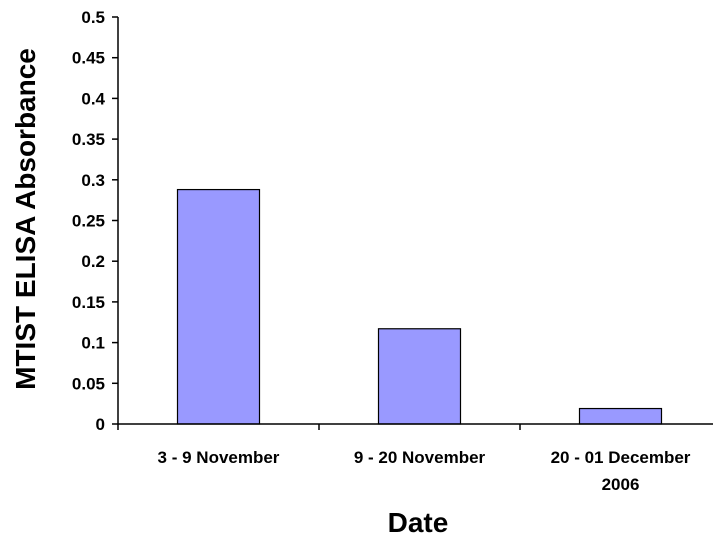 The width and height of the screenshot is (713, 546). Describe the element at coordinates (219, 457) in the screenshot. I see `x-tick-label: 3 - 9 November` at that location.